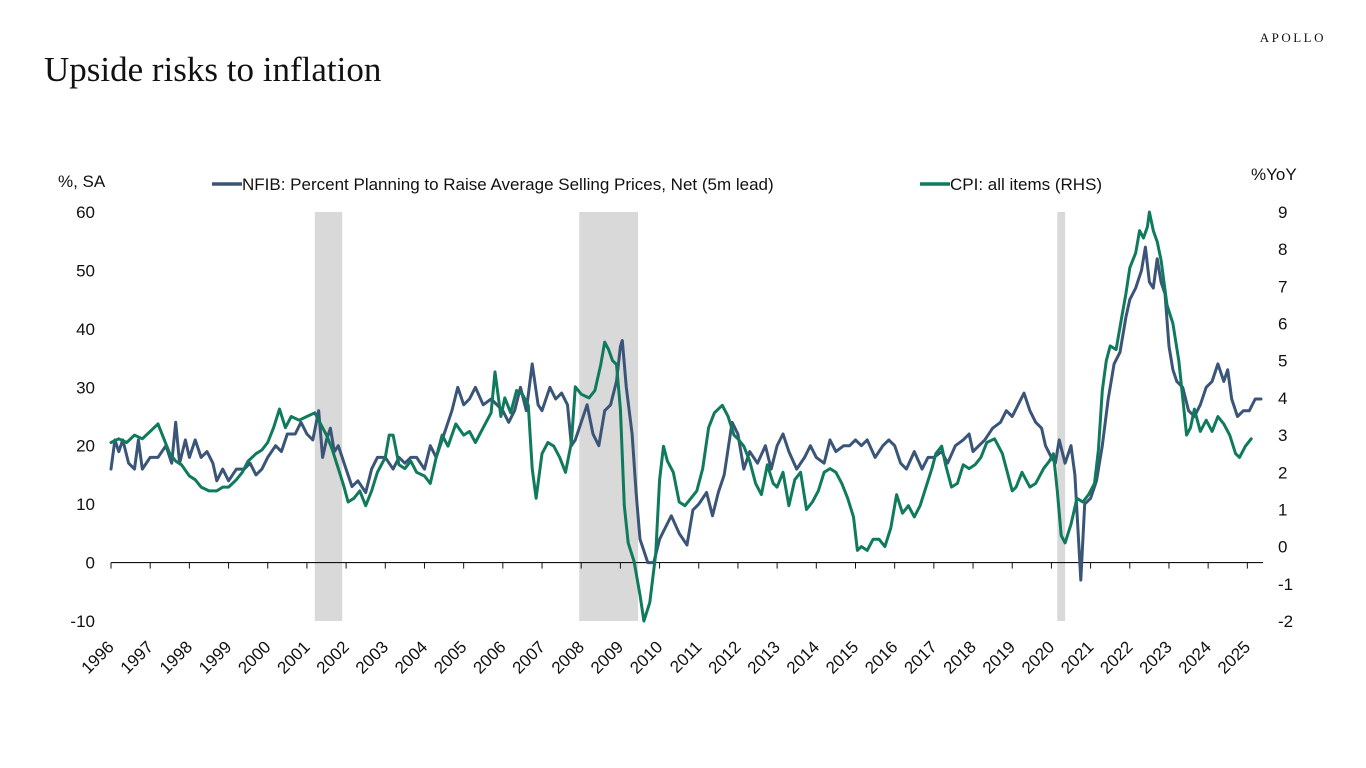 The width and height of the screenshot is (1366, 768). Describe the element at coordinates (1282, 435) in the screenshot. I see `y-right-tick-label: 3` at that location.